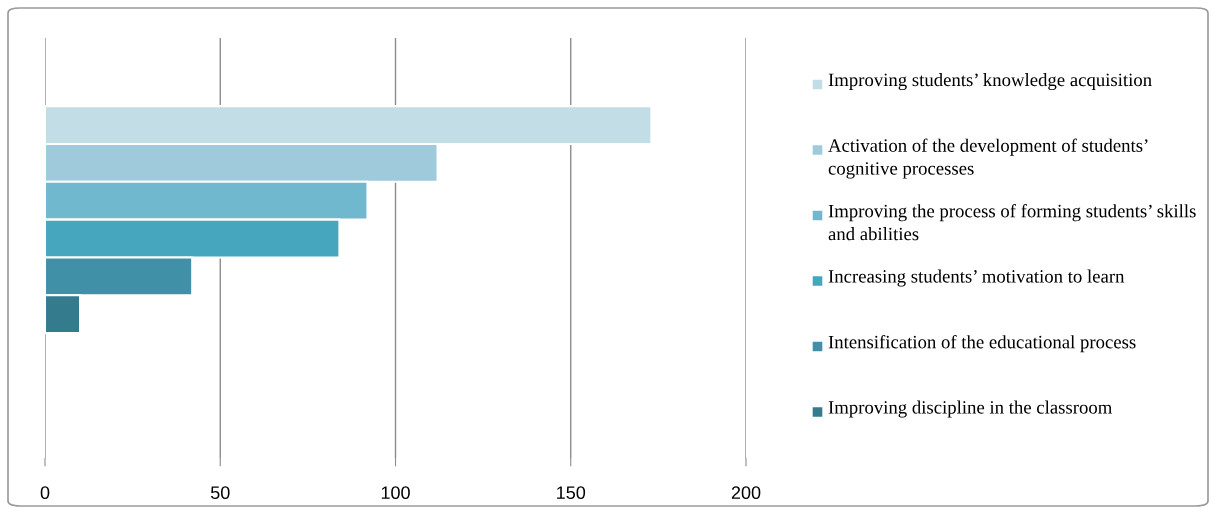 The height and width of the screenshot is (514, 1216). What do you see at coordinates (220, 493) in the screenshot?
I see `x-tick-label: 50` at bounding box center [220, 493].